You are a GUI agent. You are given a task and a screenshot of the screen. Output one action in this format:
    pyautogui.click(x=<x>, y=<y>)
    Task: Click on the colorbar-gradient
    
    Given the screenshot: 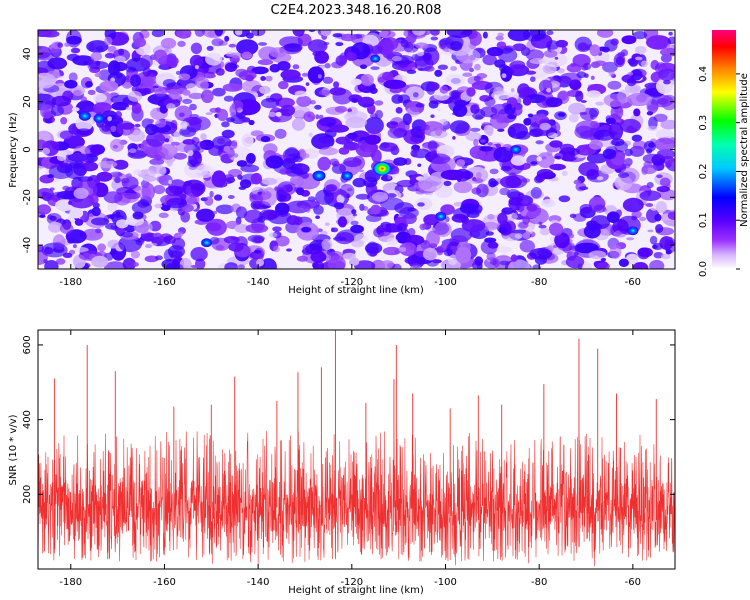 What is the action you would take?
    pyautogui.click(x=724, y=149)
    